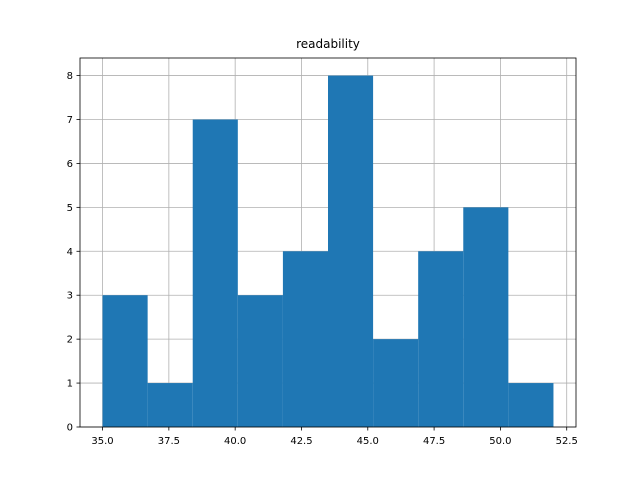  I want to click on y-tick-label: 5, so click(70, 208).